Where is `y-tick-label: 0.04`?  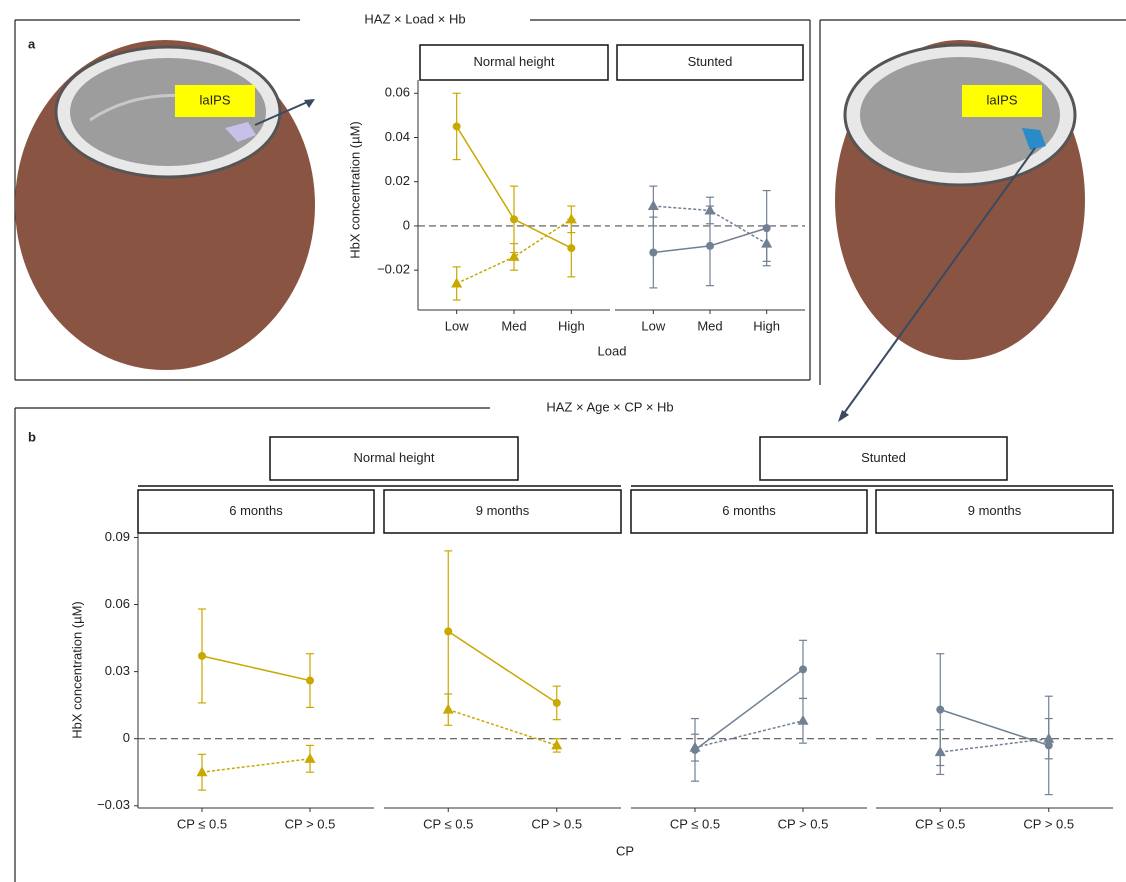 y-tick-label: 0.04 is located at coordinates (397, 136).